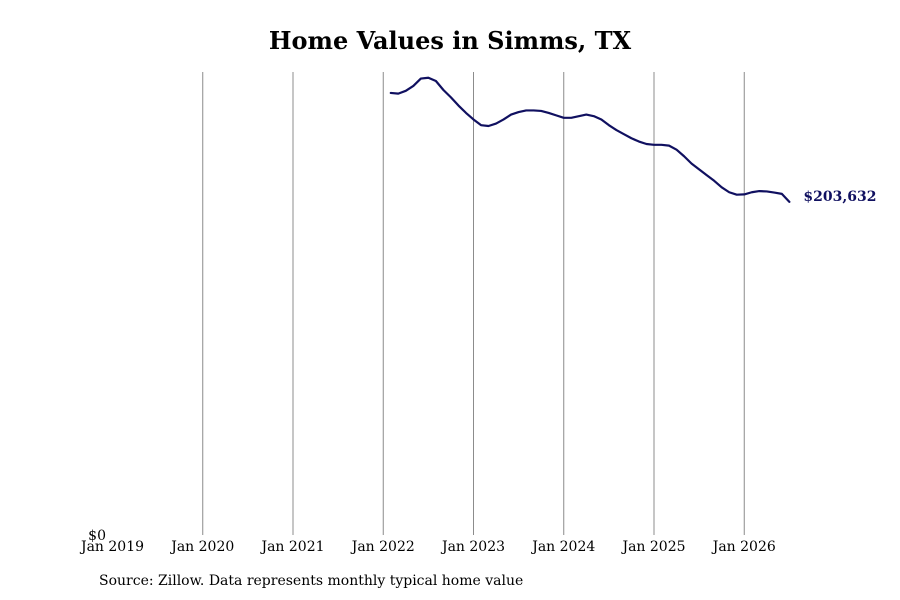 The height and width of the screenshot is (600, 900). I want to click on x-tick-label: Jan 2023, so click(472, 547).